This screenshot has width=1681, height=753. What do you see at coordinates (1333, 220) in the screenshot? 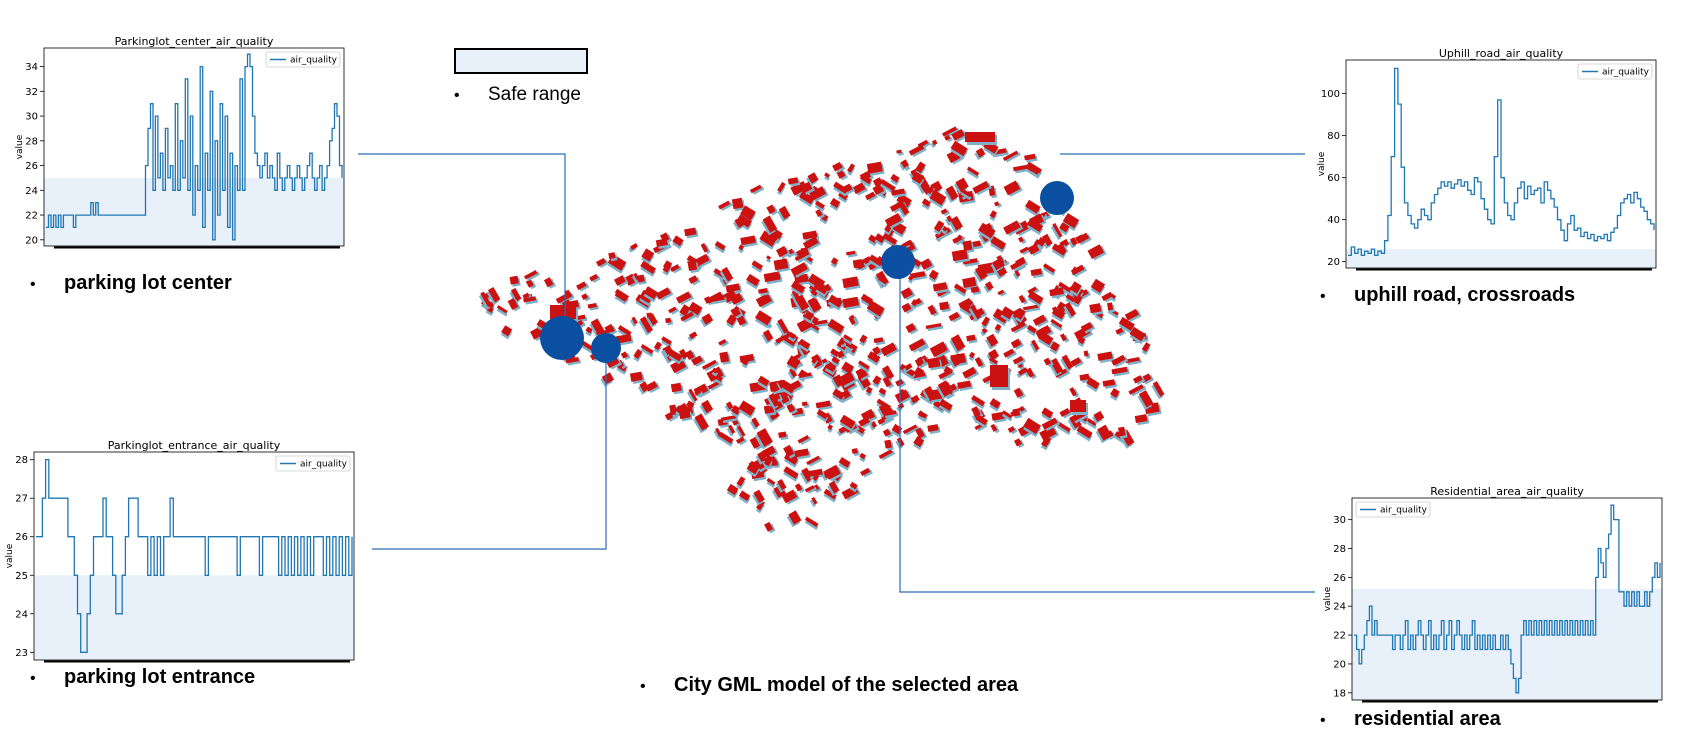
I see `y-tick-label: 40` at bounding box center [1333, 220].